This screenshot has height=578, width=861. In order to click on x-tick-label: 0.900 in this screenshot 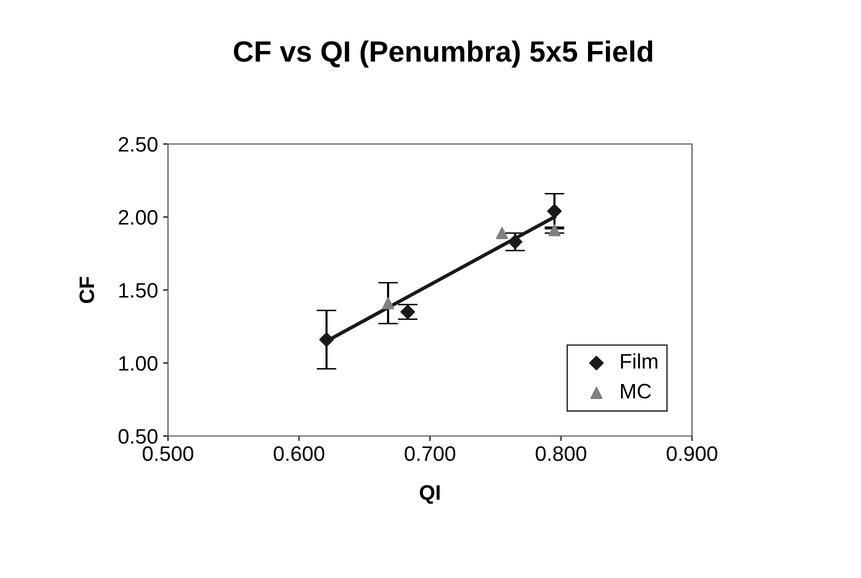, I will do `click(692, 454)`.